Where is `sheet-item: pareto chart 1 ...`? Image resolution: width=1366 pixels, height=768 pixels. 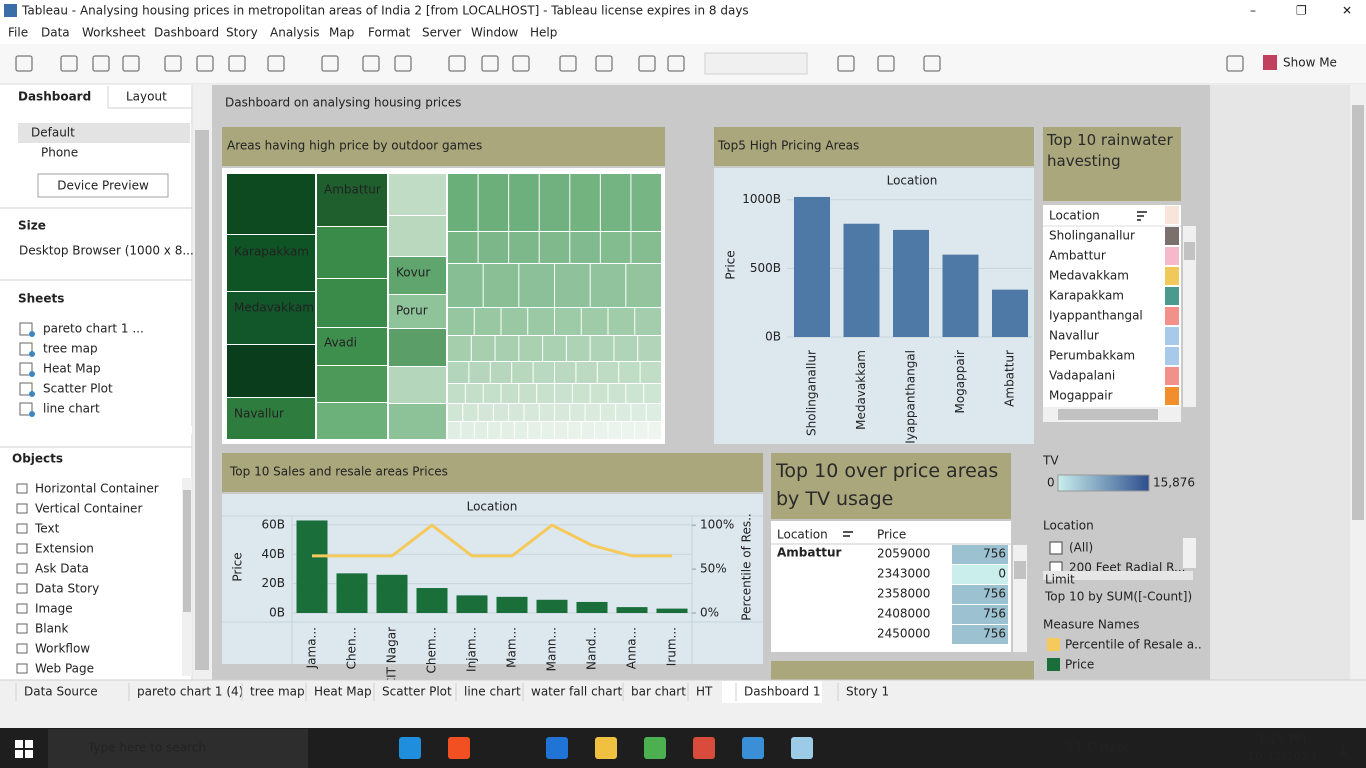 sheet-item: pareto chart 1 ... is located at coordinates (93, 329).